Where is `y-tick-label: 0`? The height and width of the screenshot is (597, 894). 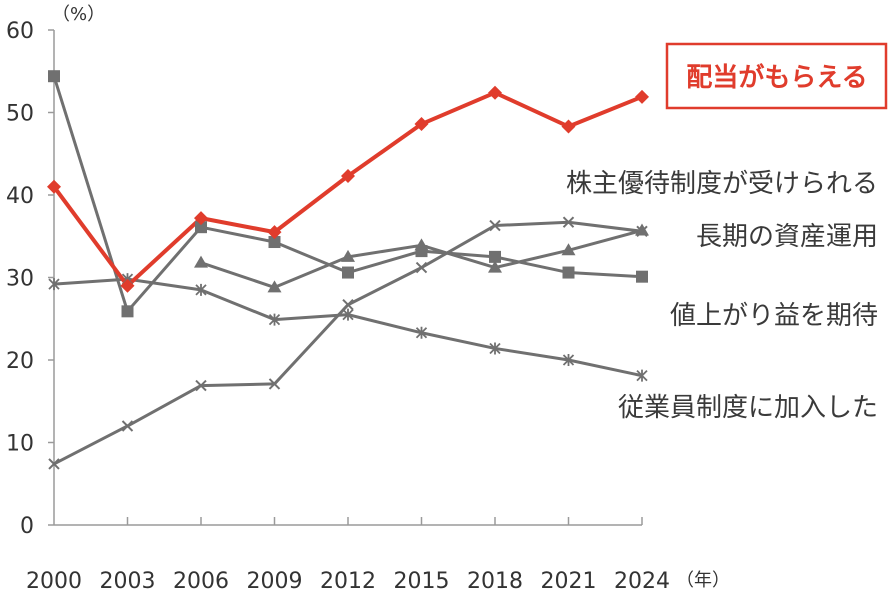
y-tick-label: 0 is located at coordinates (27, 526).